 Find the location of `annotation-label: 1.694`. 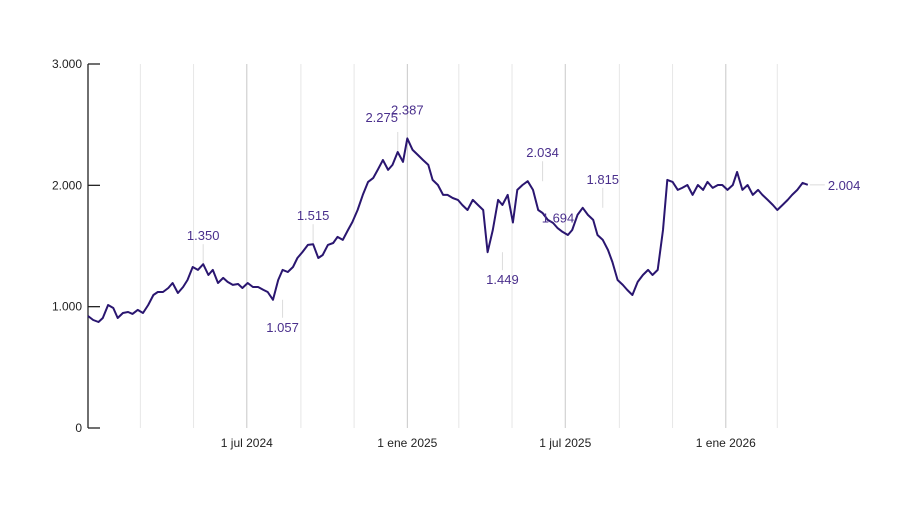

annotation-label: 1.694 is located at coordinates (558, 217).